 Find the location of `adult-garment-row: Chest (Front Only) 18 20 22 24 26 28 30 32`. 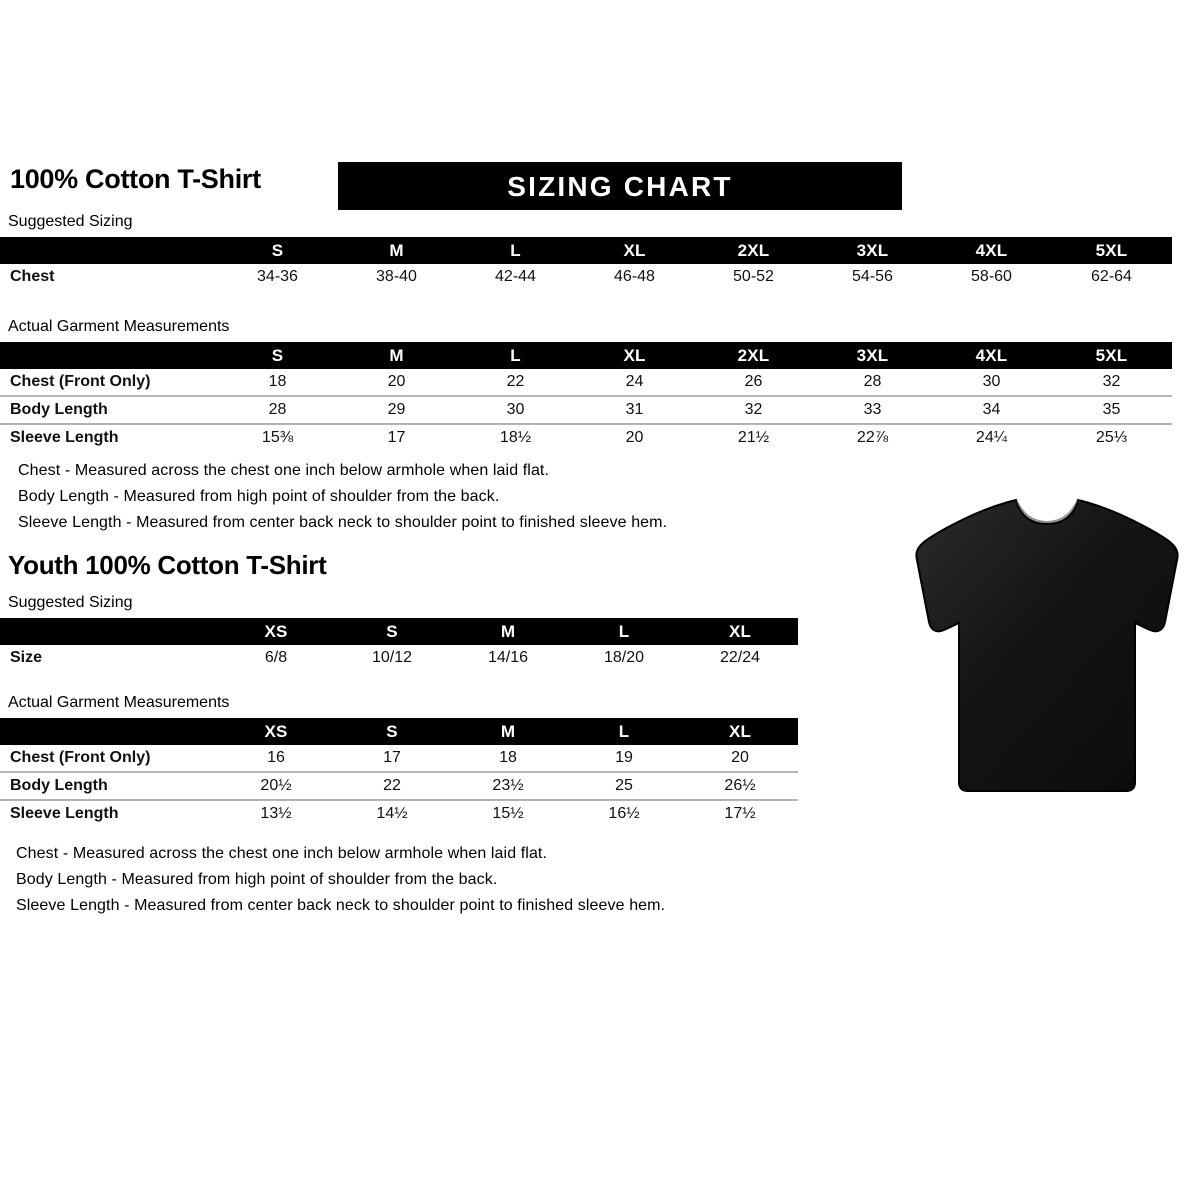

adult-garment-row: Chest (Front Only) 18 20 22 24 26 28 30 32 is located at coordinates (586, 382).